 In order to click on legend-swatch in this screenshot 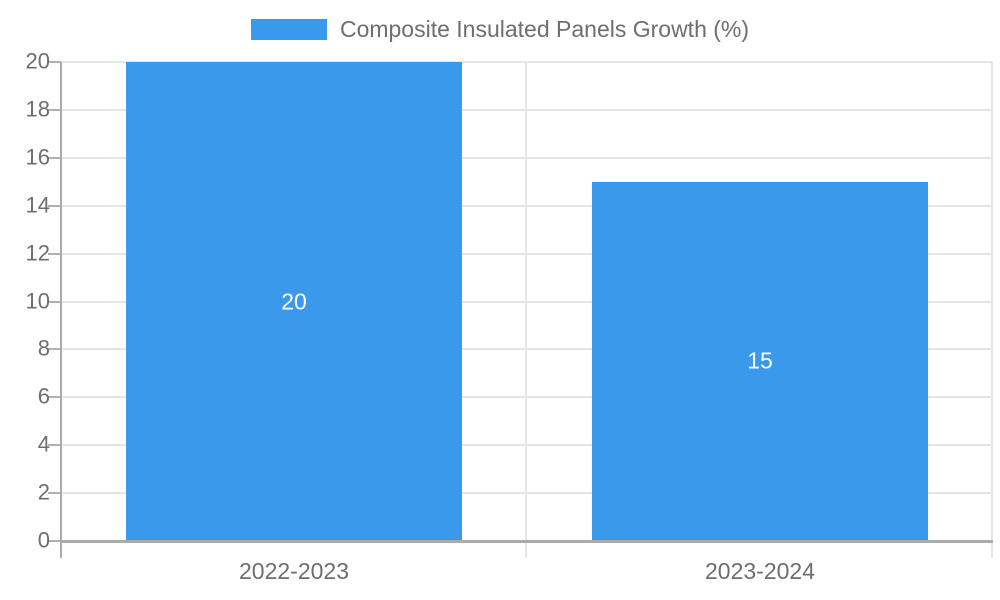, I will do `click(288, 29)`.